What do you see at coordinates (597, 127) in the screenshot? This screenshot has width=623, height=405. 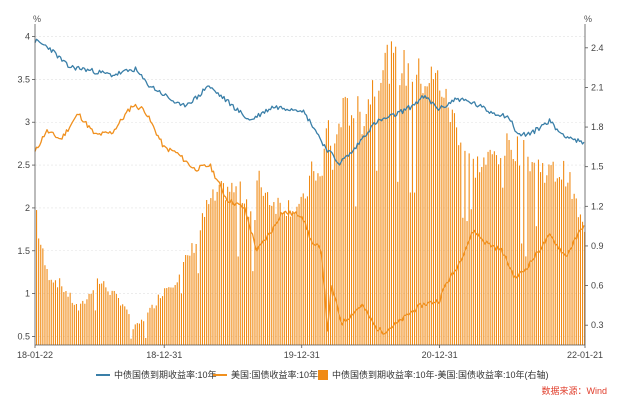 I see `right-tick-label-5: 1.8` at bounding box center [597, 127].